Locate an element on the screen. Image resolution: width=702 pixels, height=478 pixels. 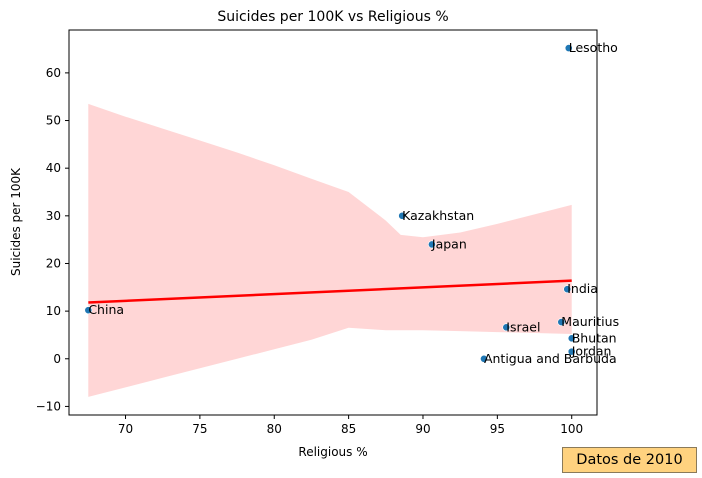
point-label: Antigua and Barbuda is located at coordinates (550, 358).